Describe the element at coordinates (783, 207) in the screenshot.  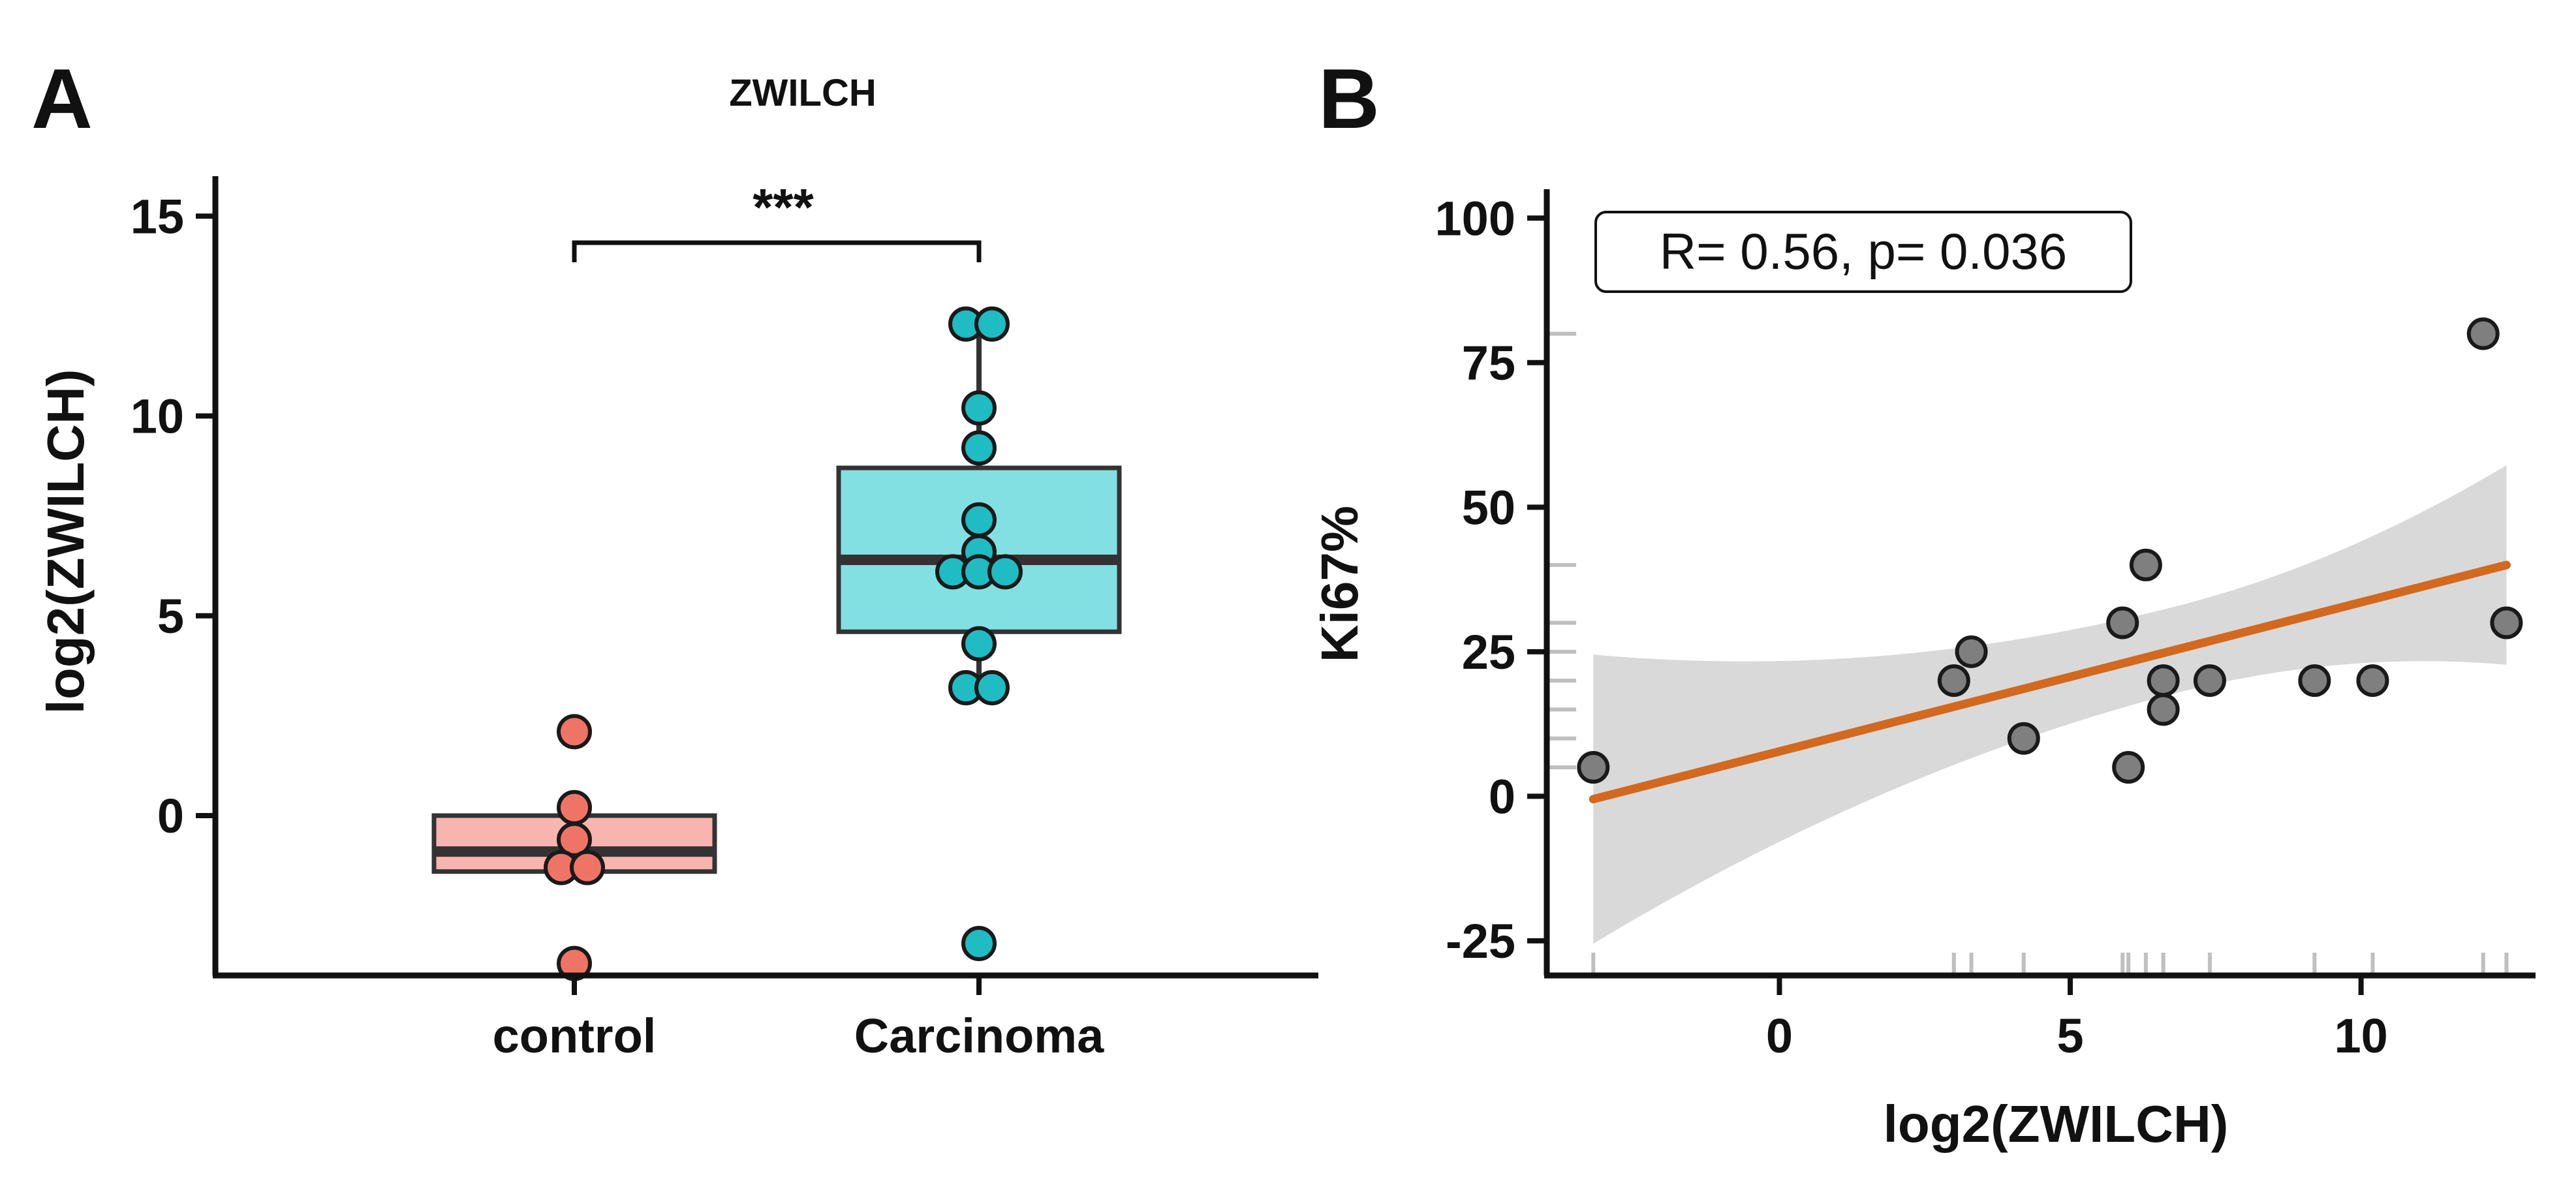
I see `significance-label: ***` at that location.